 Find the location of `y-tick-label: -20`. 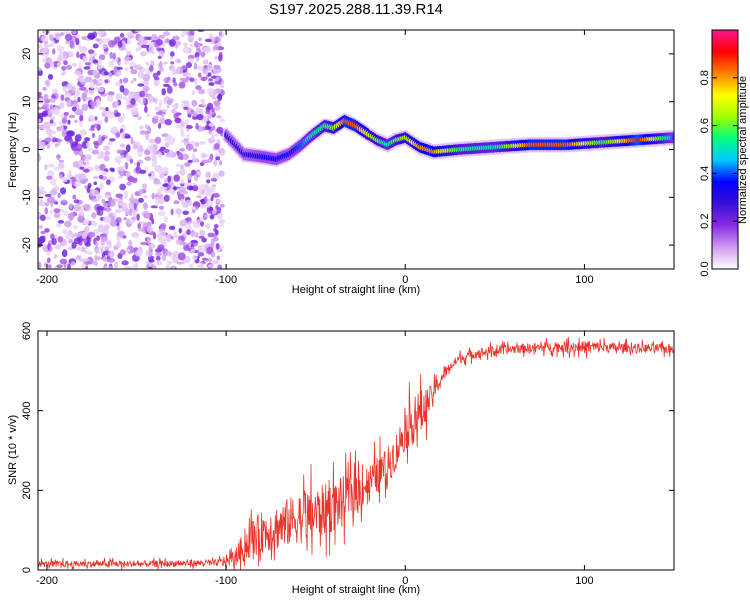

y-tick-label: -20 is located at coordinates (27, 245).